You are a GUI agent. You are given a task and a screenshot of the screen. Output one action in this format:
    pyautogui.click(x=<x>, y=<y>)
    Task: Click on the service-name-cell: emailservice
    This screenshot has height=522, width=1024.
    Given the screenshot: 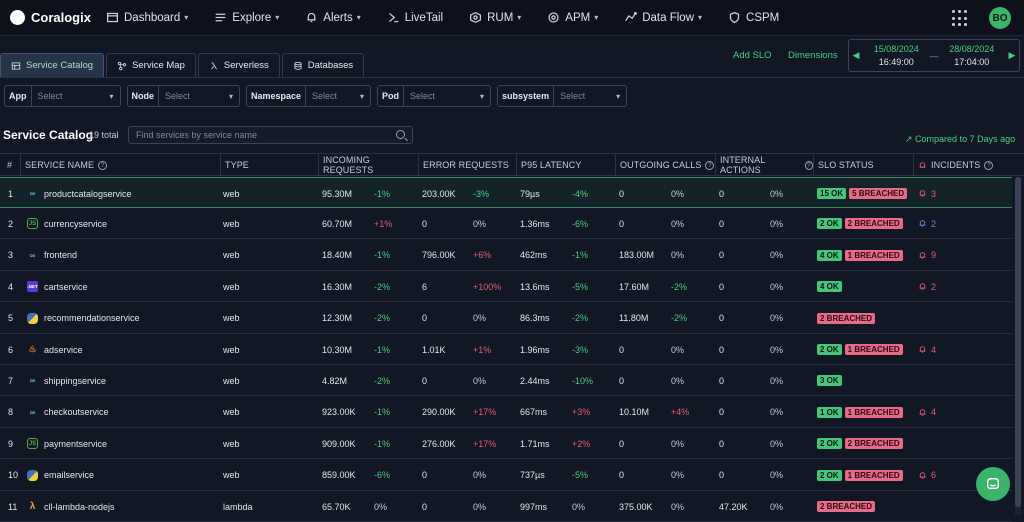 What is the action you would take?
    pyautogui.click(x=60, y=475)
    